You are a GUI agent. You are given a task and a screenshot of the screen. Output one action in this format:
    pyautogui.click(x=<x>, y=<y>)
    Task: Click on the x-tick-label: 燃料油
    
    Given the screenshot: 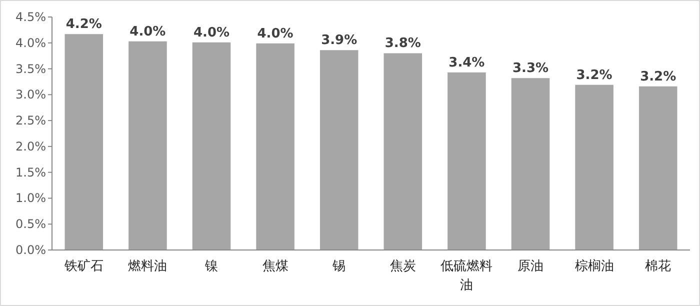 What is the action you would take?
    pyautogui.click(x=148, y=266)
    